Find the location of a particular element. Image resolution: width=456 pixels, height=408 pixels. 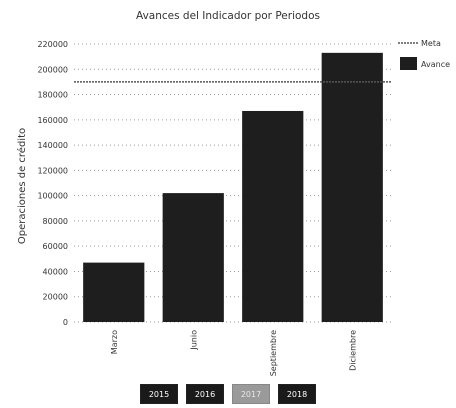

y-tick-label: 60000 is located at coordinates (55, 246).